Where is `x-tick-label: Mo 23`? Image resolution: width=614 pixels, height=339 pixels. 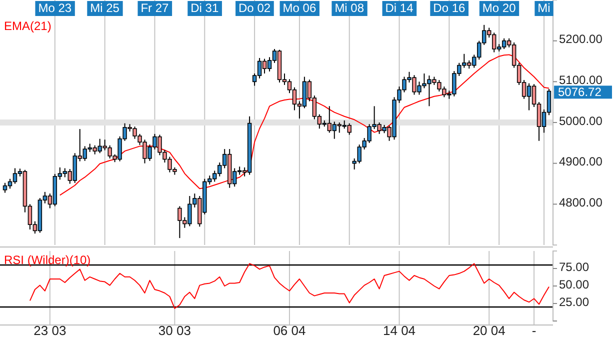
x-tick-label: Mo 23 is located at coordinates (55, 8).